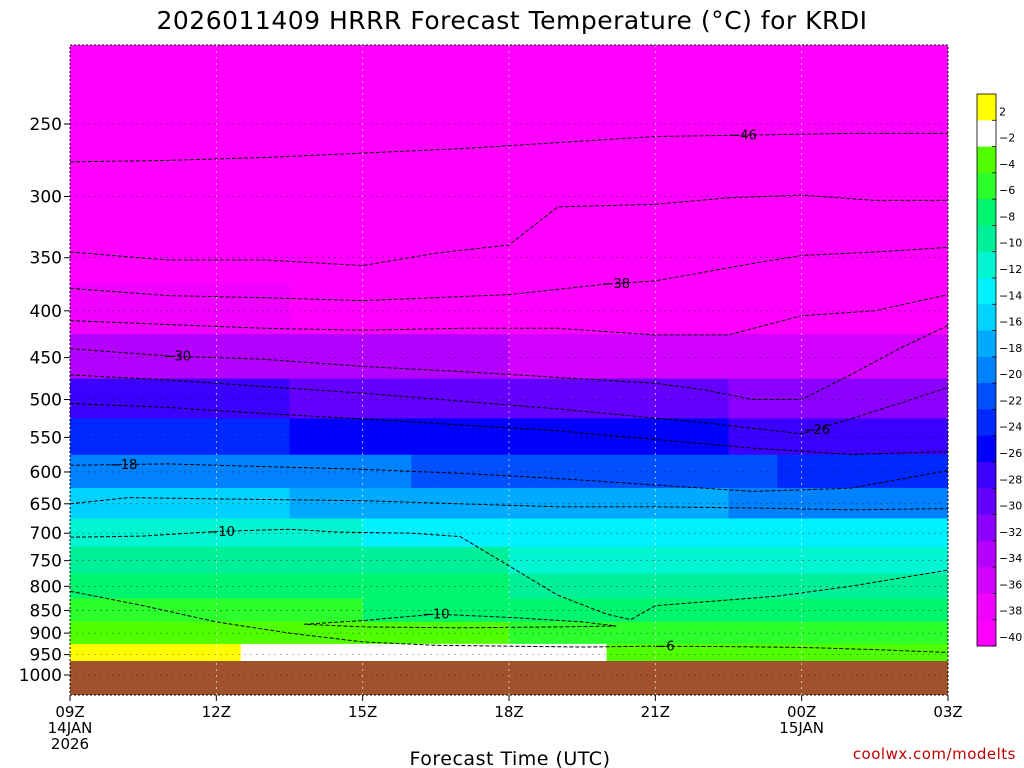  Describe the element at coordinates (934, 754) in the screenshot. I see `credit-text: coolwx.com/modelts` at that location.